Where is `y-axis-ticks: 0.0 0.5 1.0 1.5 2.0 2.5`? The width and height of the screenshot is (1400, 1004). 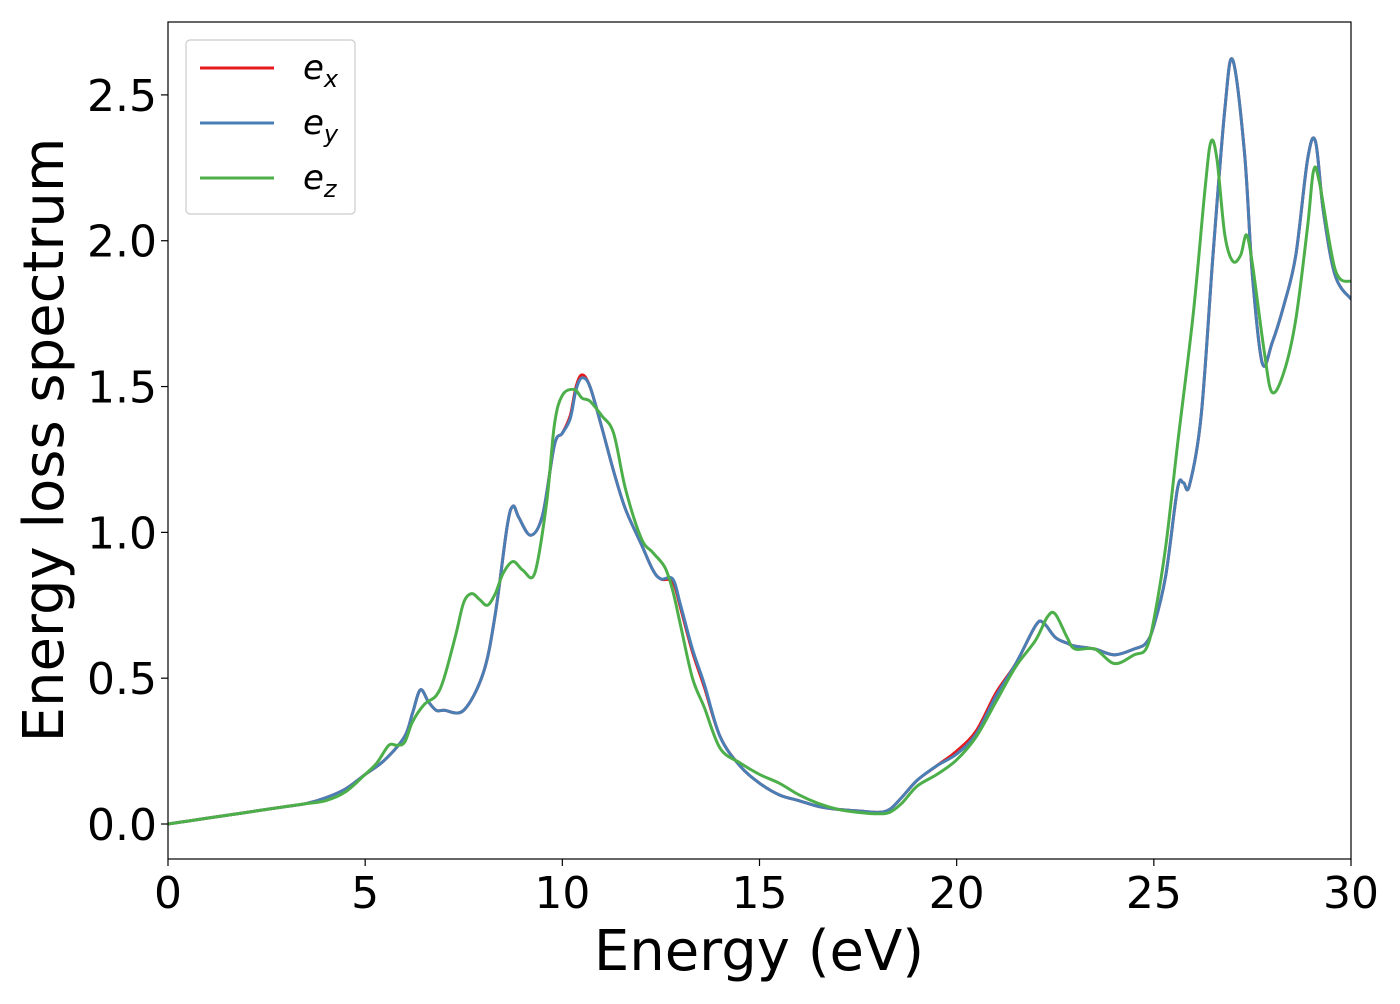
y-axis-ticks: 0.0 0.5 1.0 1.5 2.0 2.5 is located at coordinates (127, 461).